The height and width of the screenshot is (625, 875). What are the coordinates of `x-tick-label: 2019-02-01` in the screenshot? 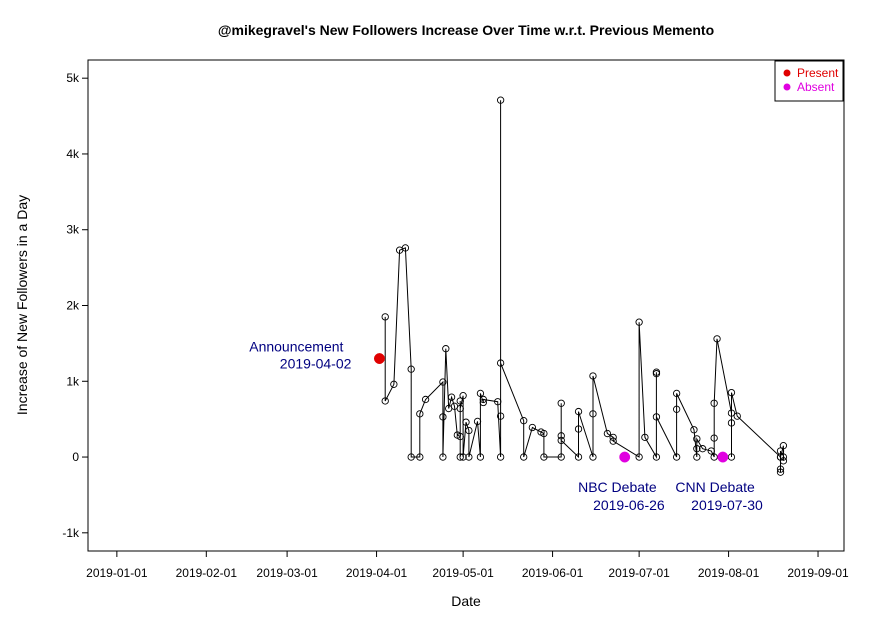 It's located at (207, 573).